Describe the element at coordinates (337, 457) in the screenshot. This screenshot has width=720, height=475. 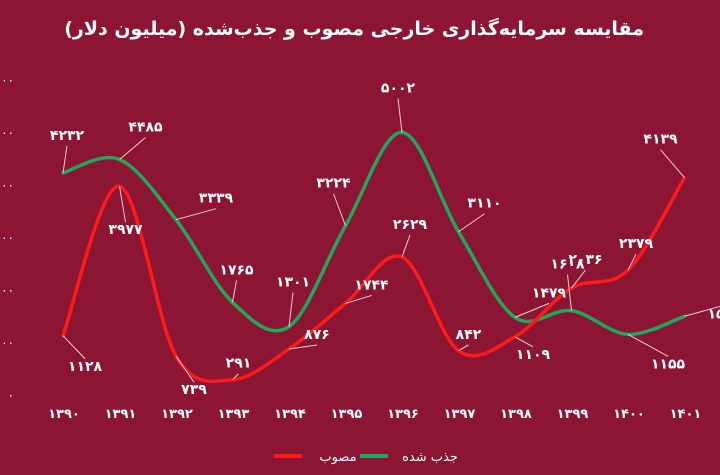
I see `legend-label: مصوب` at that location.